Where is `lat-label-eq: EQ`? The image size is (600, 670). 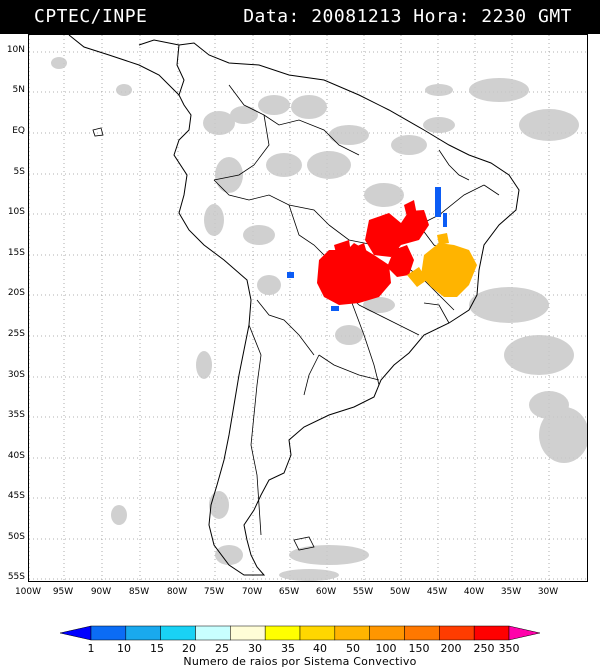 lat-label-eq: EQ is located at coordinates (18, 131).